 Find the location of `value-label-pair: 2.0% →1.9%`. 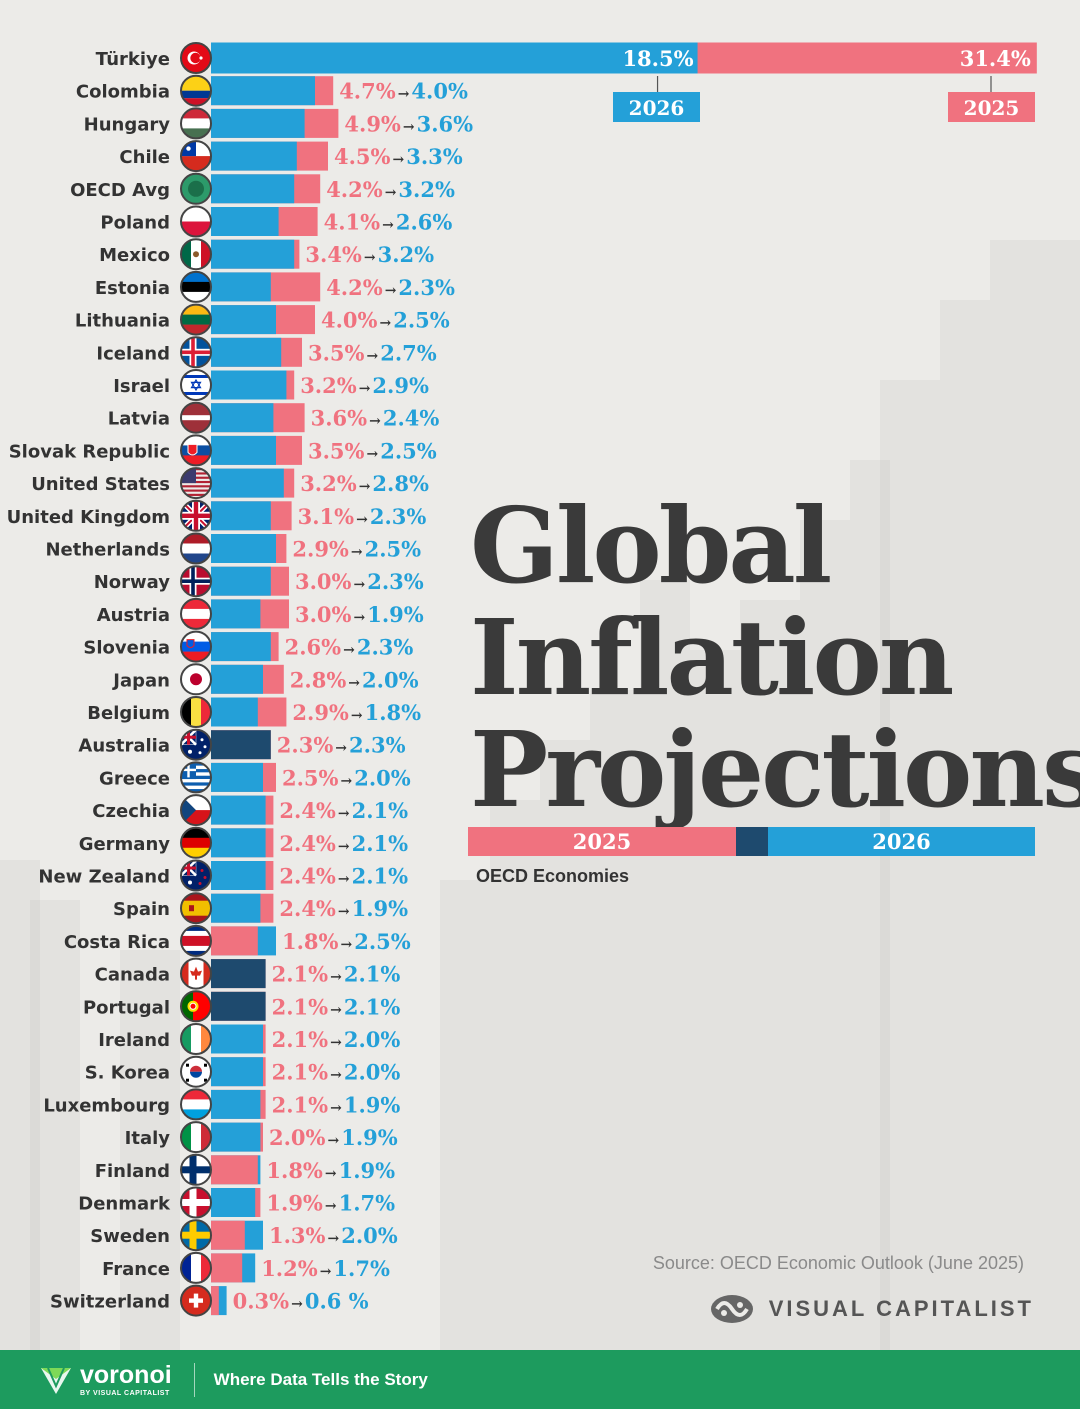

value-label-pair: 2.0% →1.9% is located at coordinates (333, 1137).